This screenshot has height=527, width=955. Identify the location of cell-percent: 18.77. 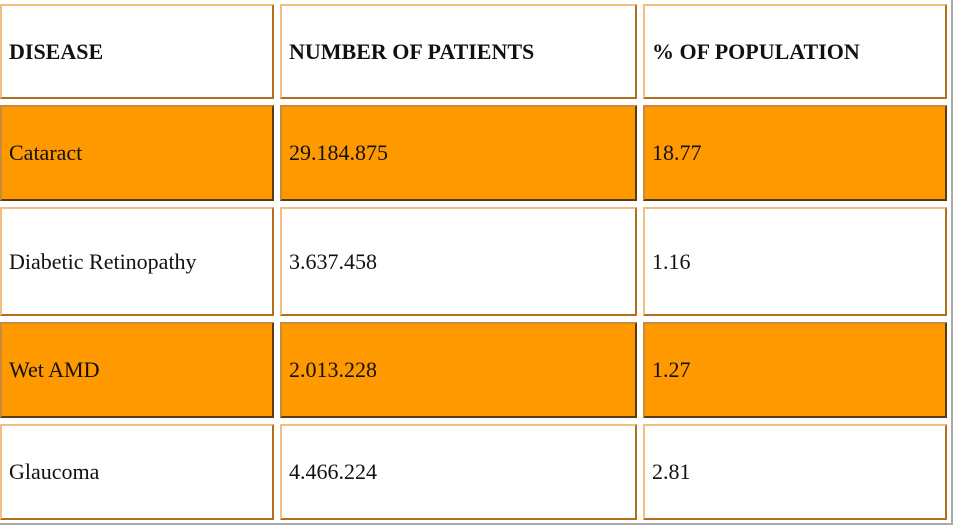
(795, 153).